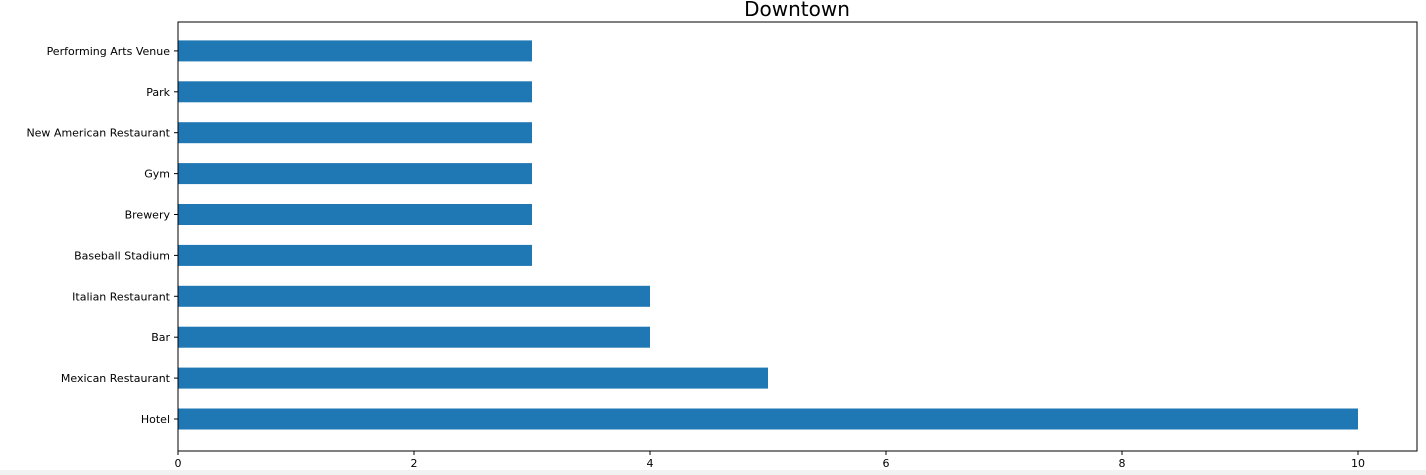  I want to click on bottom-strip, so click(713, 472).